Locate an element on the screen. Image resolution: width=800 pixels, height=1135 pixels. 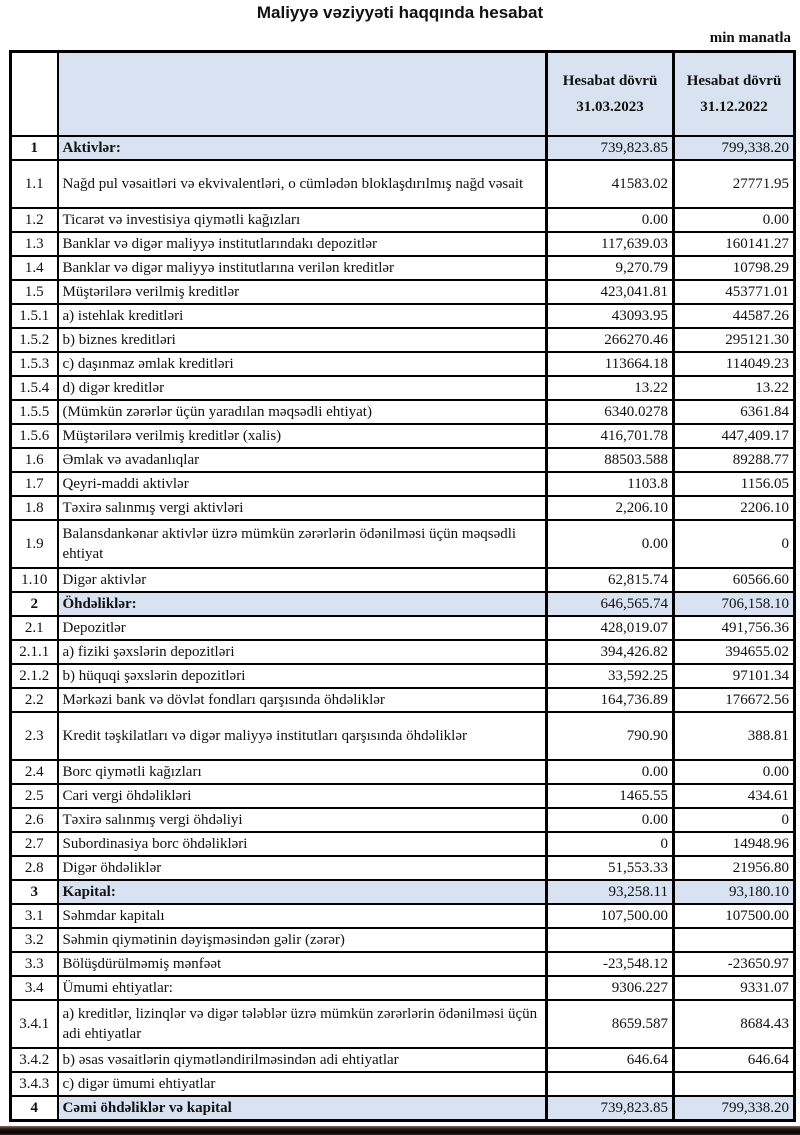
row-label-cell: Subordinasiya borc öhdəlikləri is located at coordinates (302, 844).